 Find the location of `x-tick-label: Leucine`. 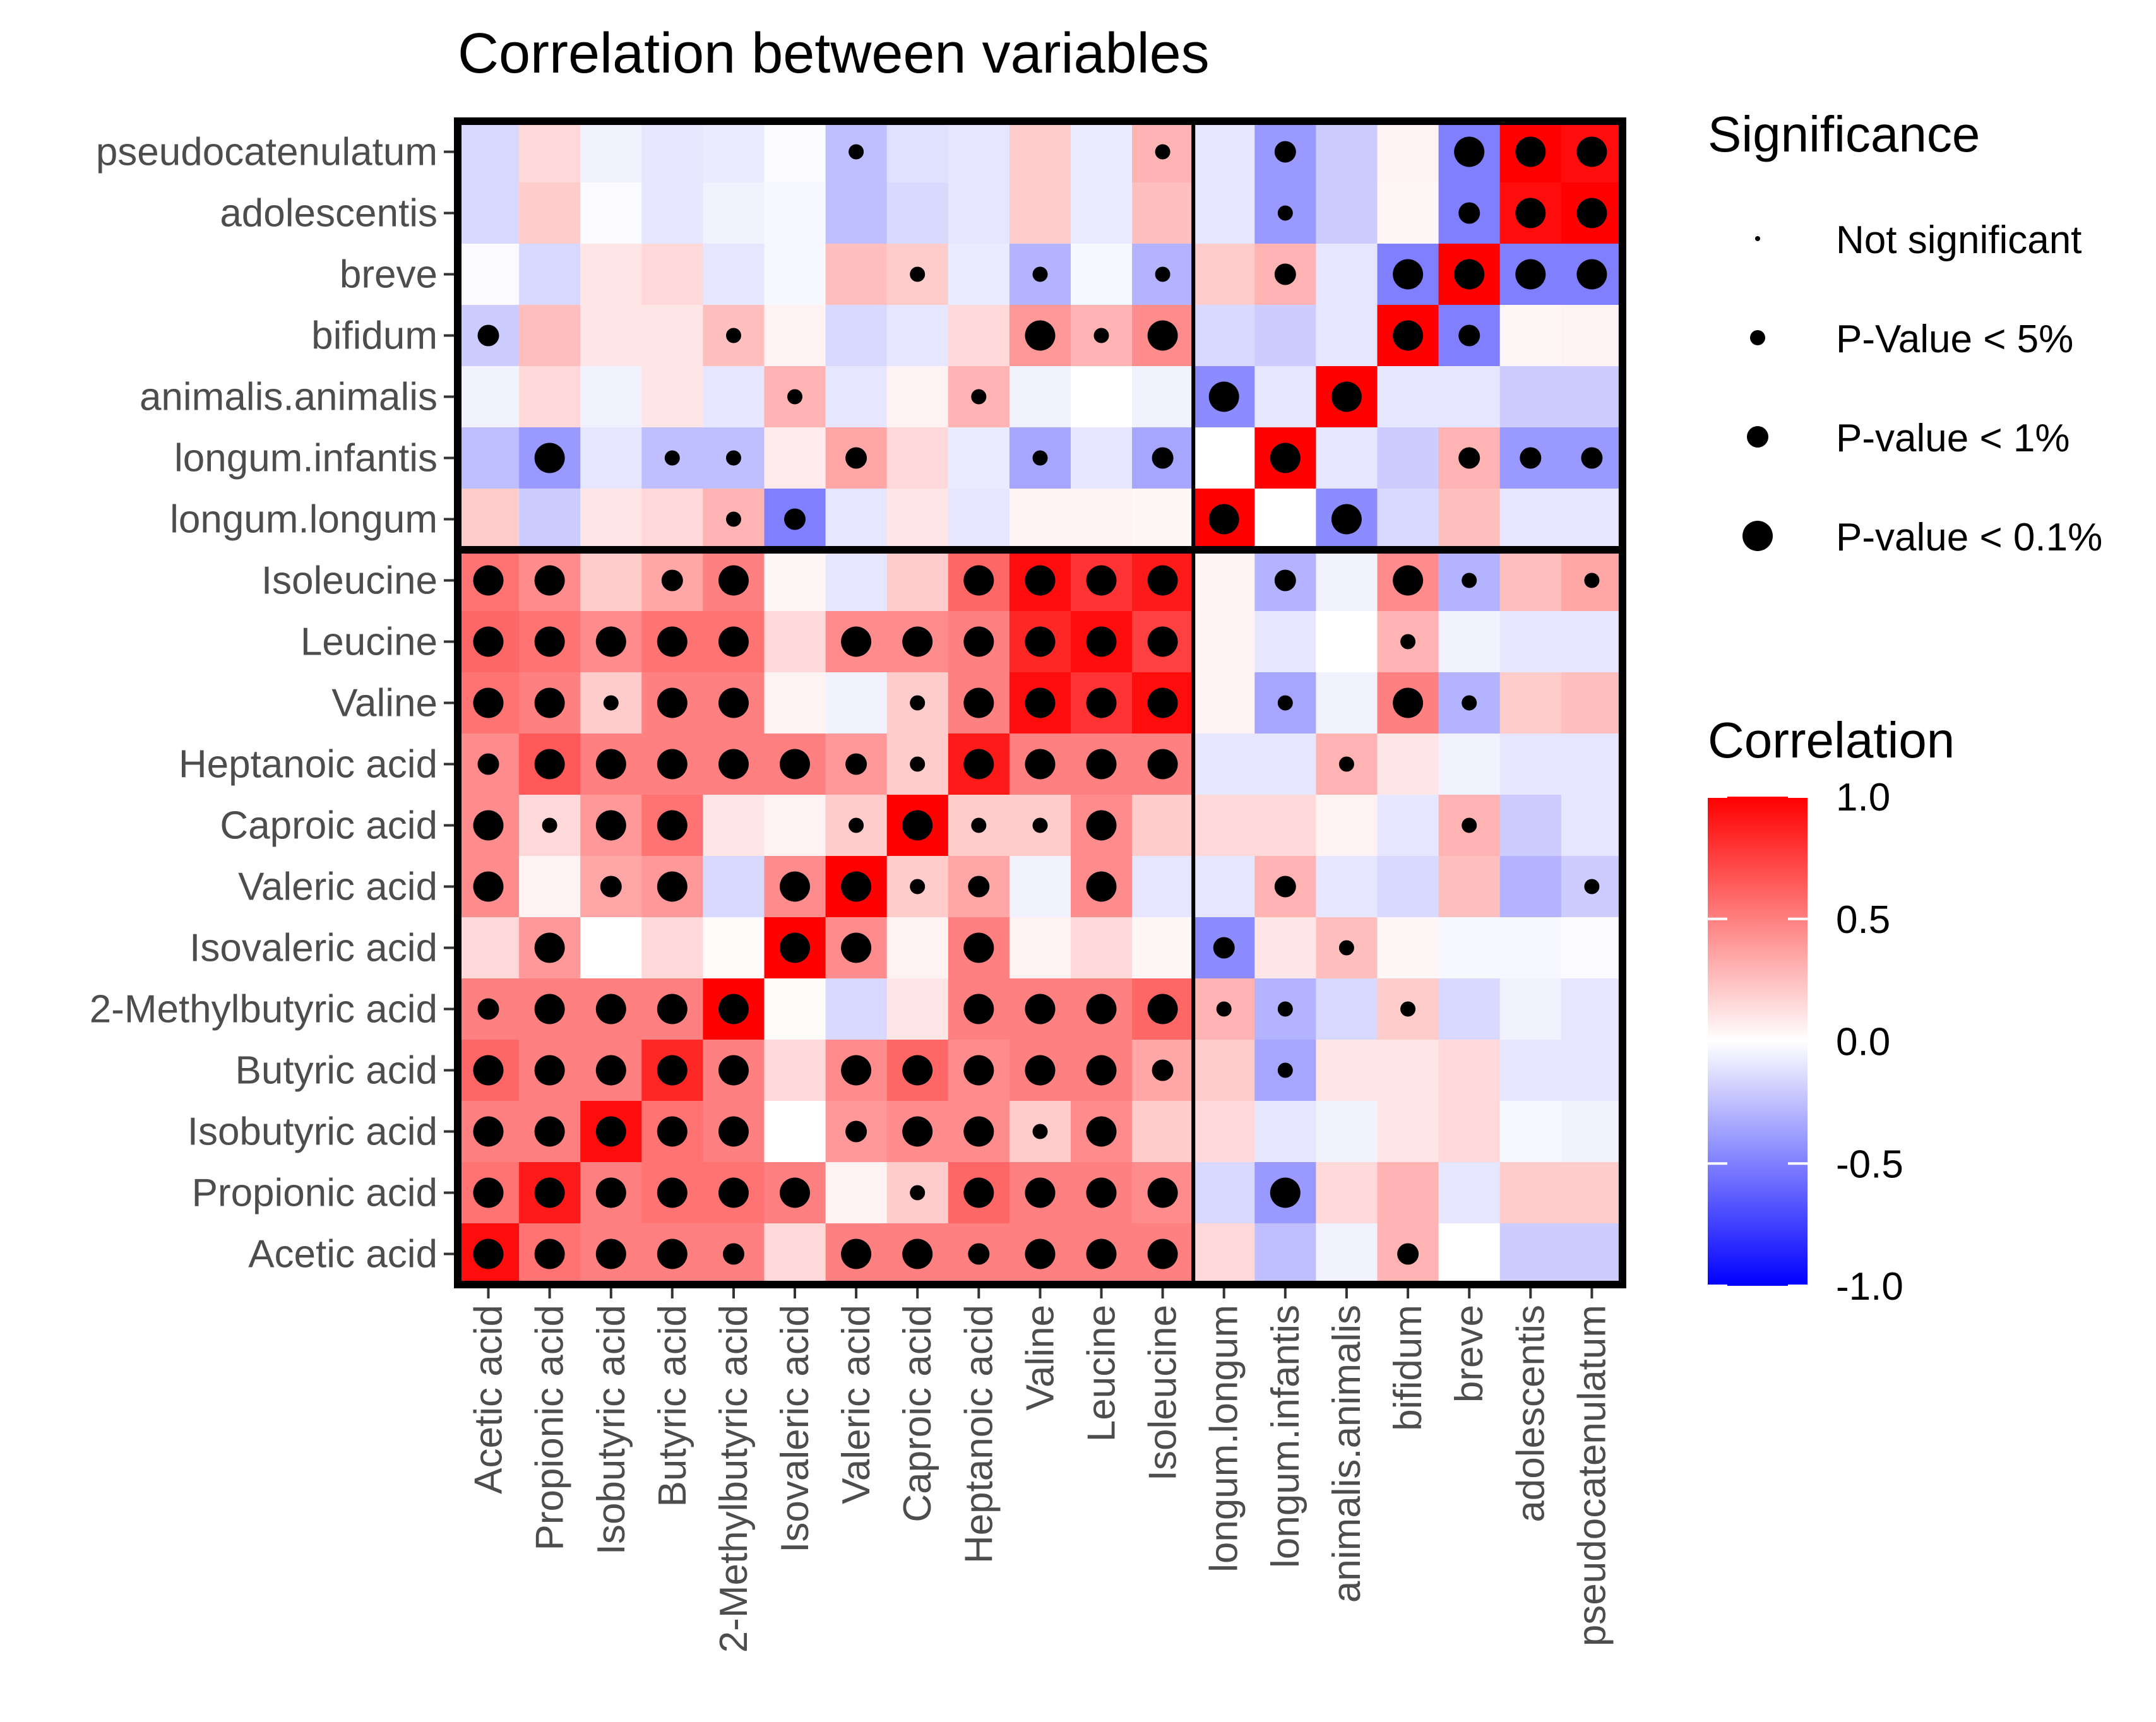

x-tick-label: Leucine is located at coordinates (1102, 1373).